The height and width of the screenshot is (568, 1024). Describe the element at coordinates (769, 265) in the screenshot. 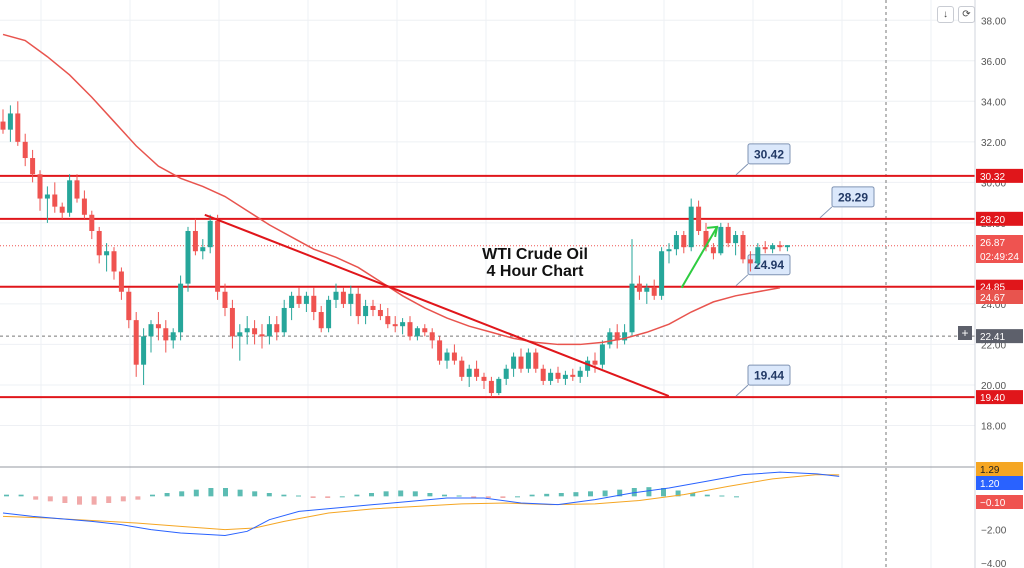

I see `level-callout-label: 24.94` at that location.